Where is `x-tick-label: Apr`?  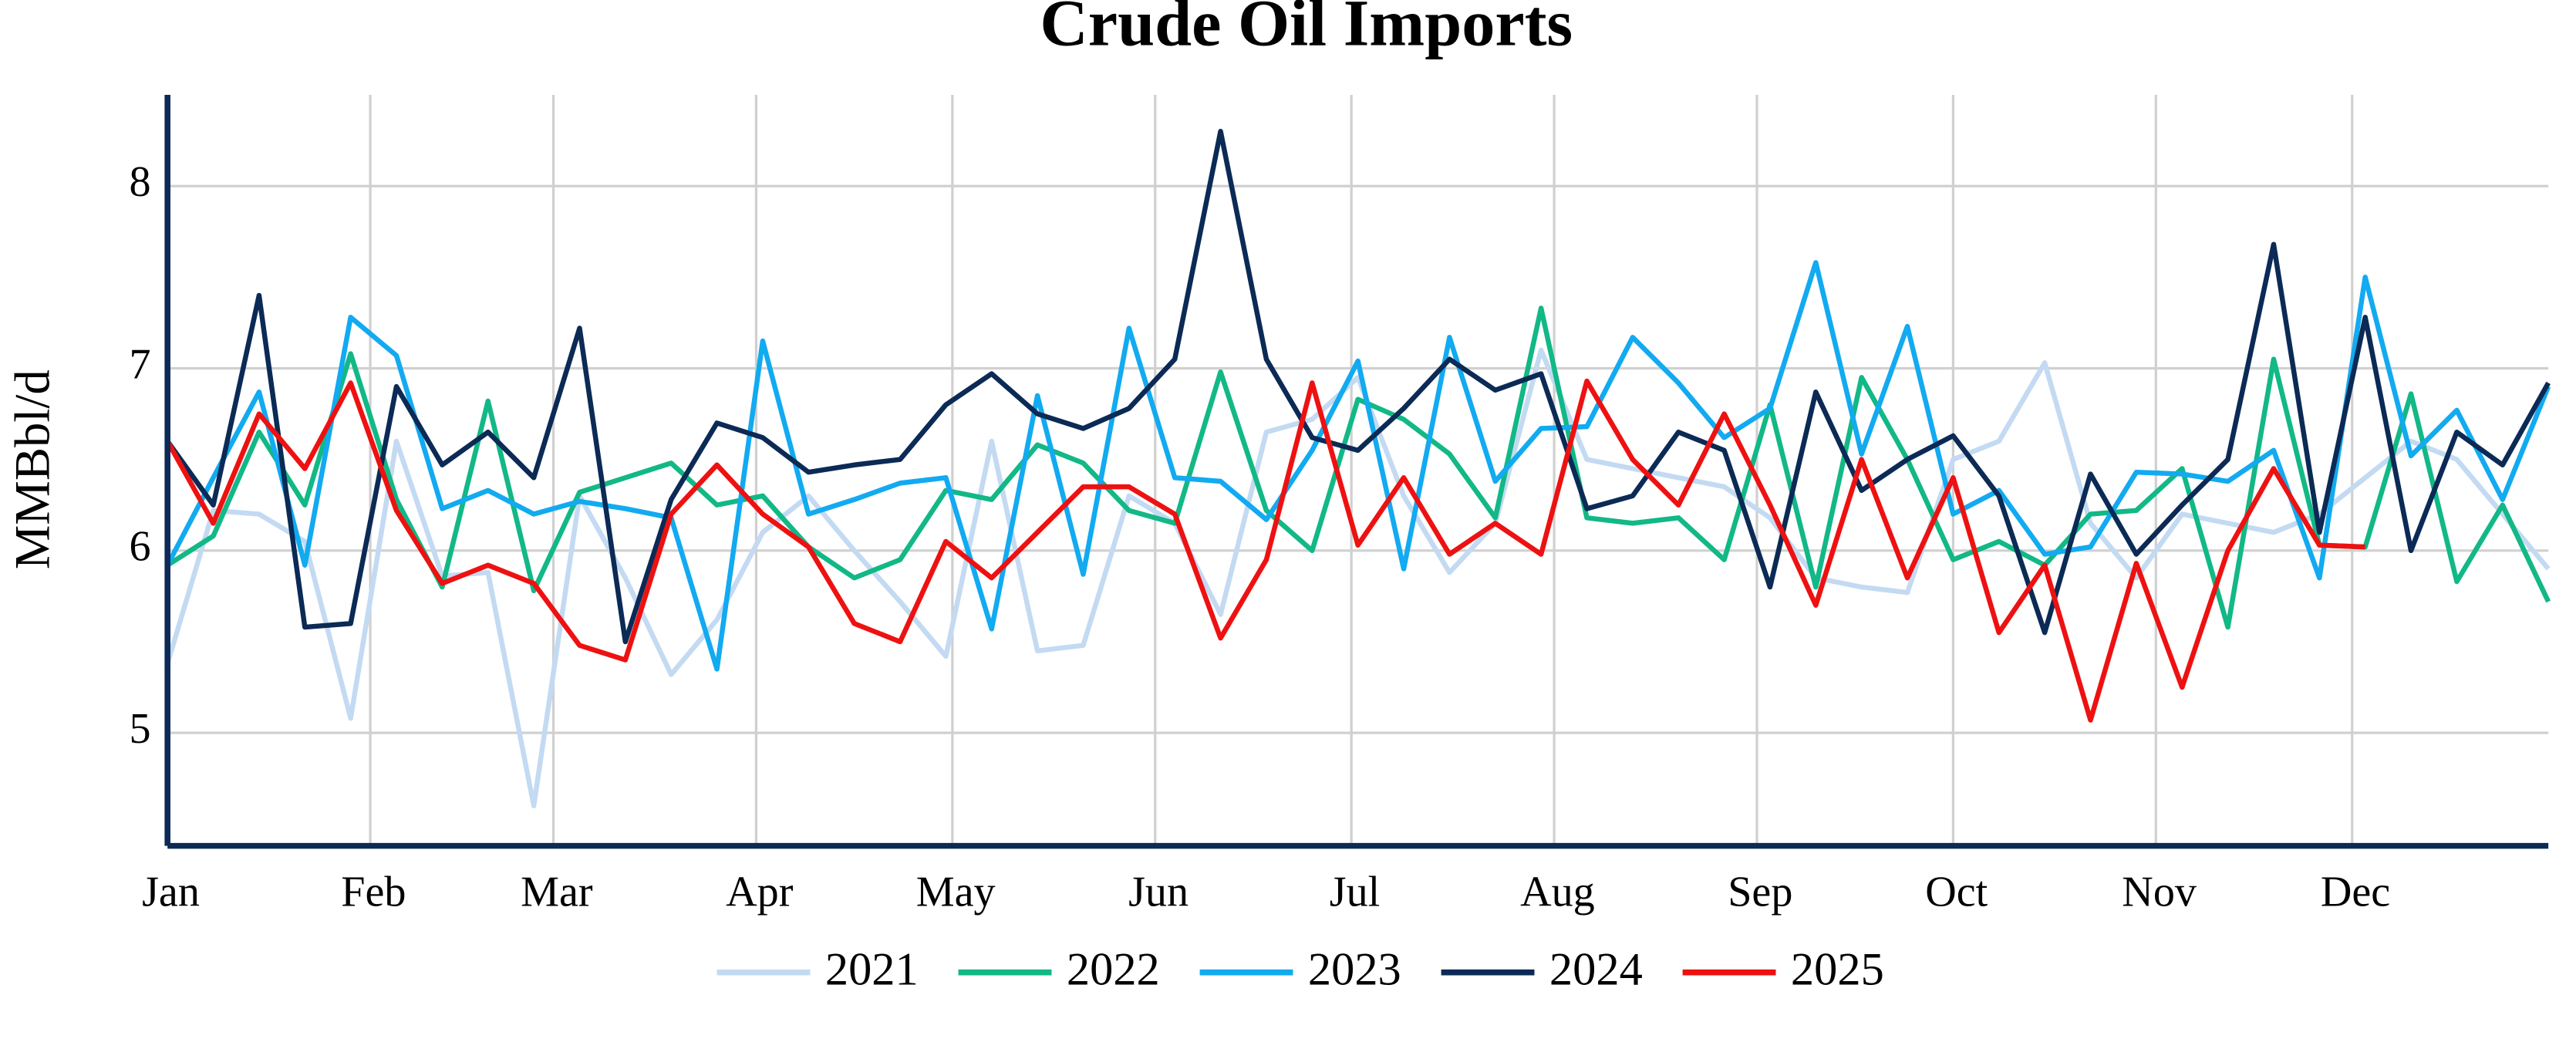
x-tick-label: Apr is located at coordinates (760, 892).